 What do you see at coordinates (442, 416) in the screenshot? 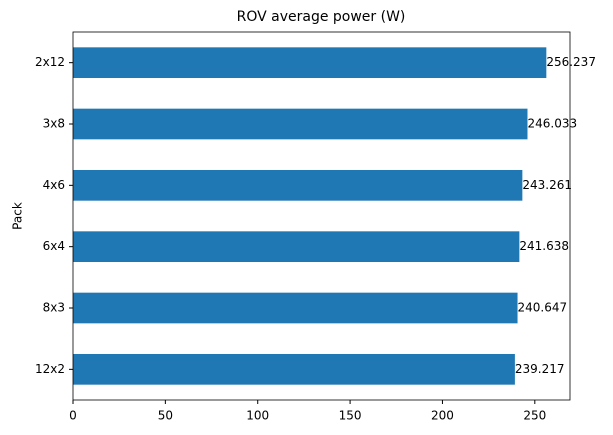
I see `x-tick-label: 200` at bounding box center [442, 416].